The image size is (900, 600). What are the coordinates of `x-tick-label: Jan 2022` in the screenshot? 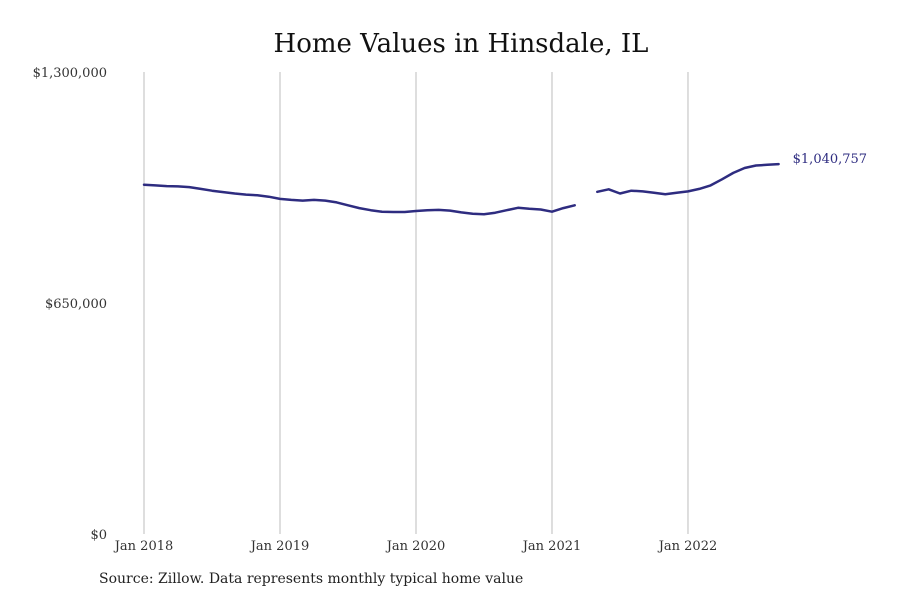 It's located at (687, 546).